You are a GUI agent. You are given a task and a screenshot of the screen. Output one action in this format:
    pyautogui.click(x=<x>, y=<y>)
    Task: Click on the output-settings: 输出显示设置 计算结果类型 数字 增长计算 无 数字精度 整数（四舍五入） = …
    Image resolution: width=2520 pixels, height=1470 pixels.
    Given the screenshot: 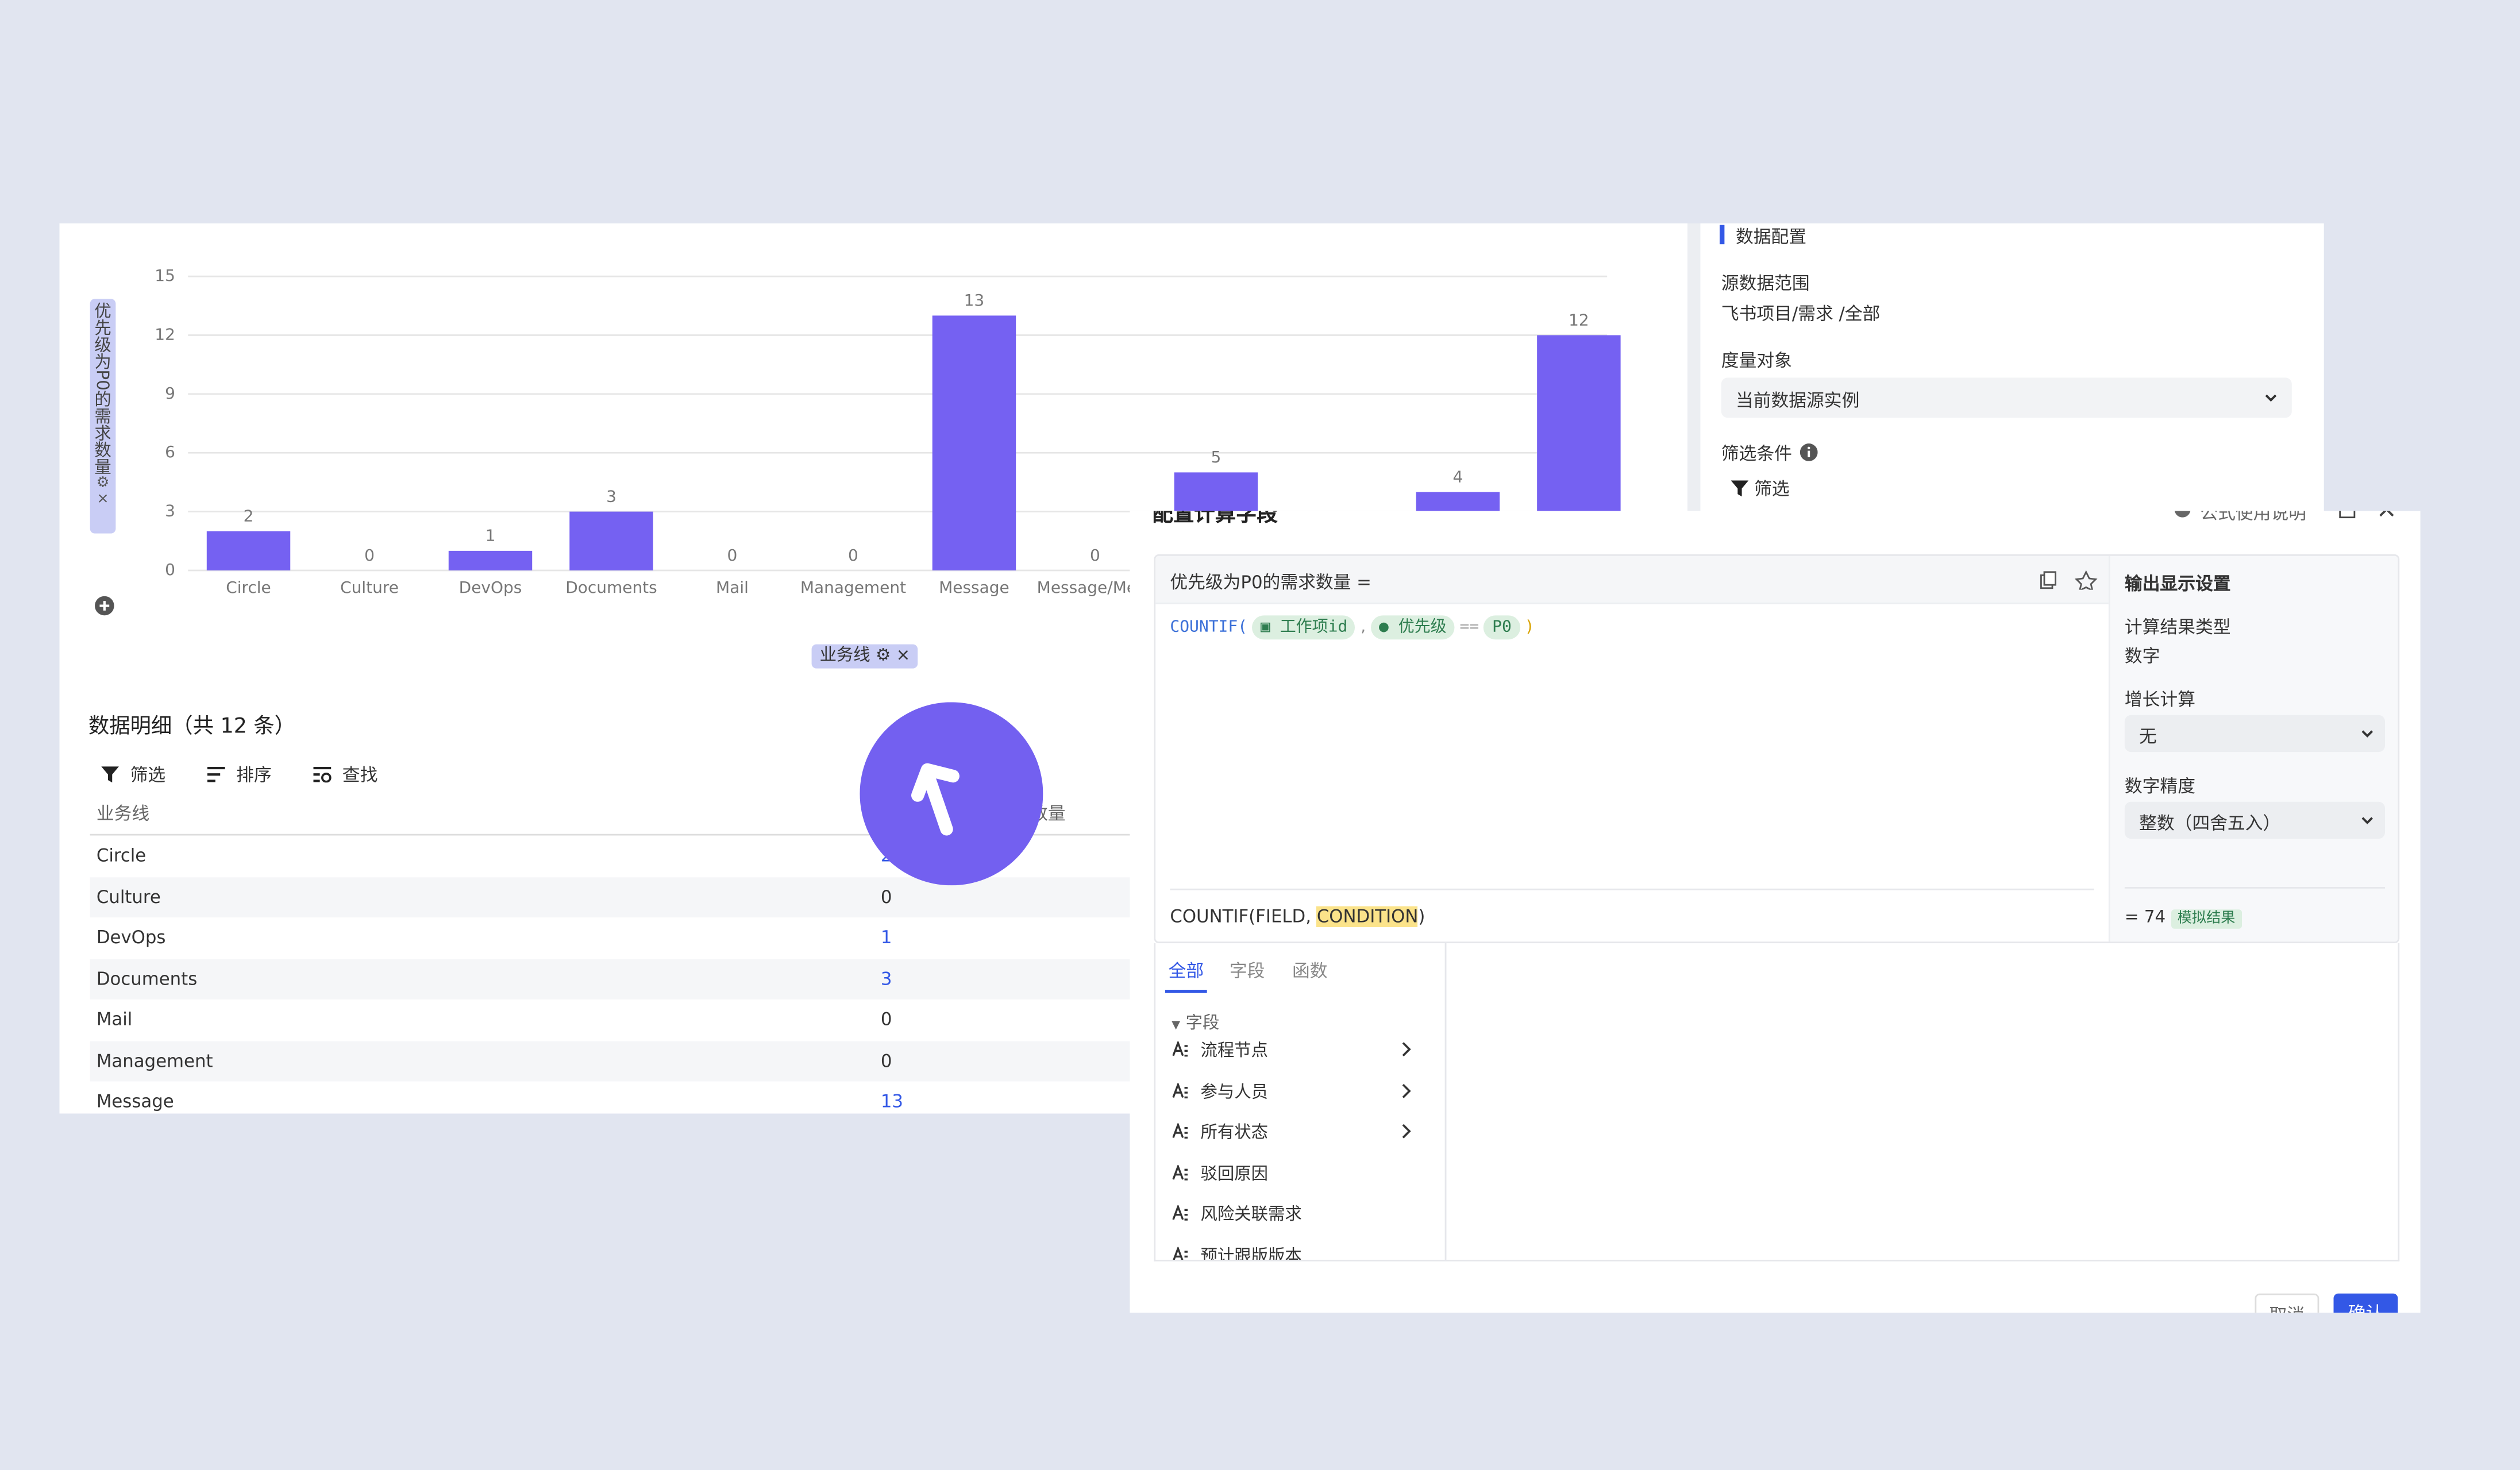 What is the action you would take?
    pyautogui.click(x=2253, y=748)
    